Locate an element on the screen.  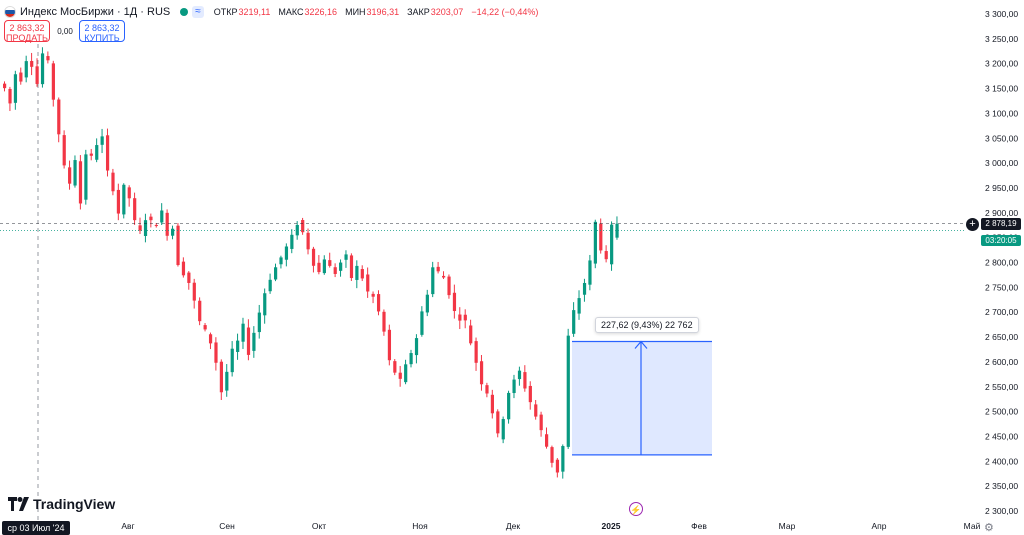
sell-price: 2 863,32 is located at coordinates (27, 28).